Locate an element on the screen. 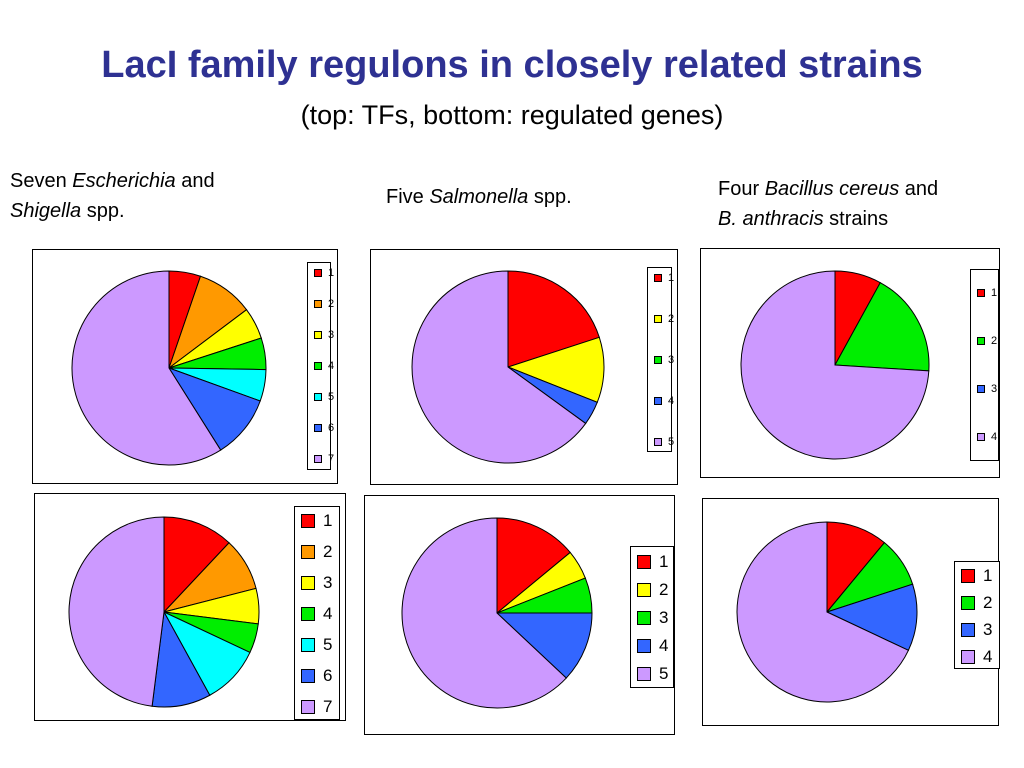 This screenshot has height=768, width=1024. legend-item: 7 is located at coordinates (313, 707).